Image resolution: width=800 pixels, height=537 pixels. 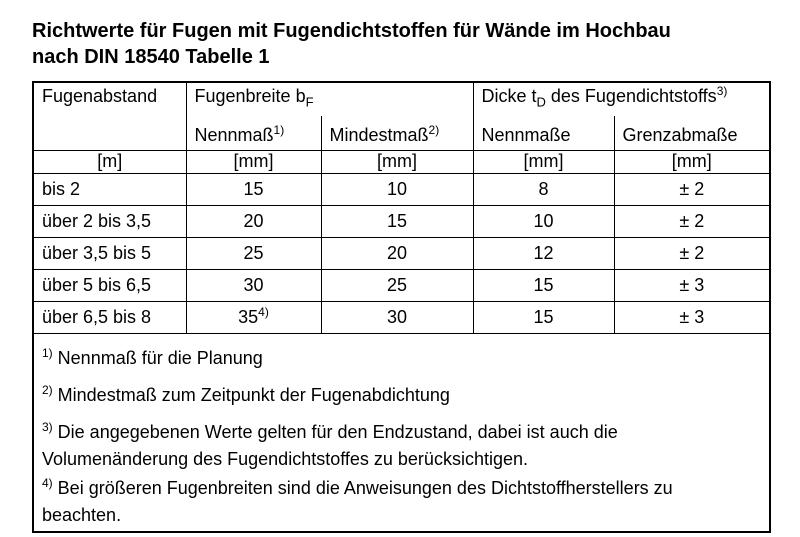 What do you see at coordinates (263, 311) in the screenshot?
I see `cell-nennmass-footnote-ref: 4)` at bounding box center [263, 311].